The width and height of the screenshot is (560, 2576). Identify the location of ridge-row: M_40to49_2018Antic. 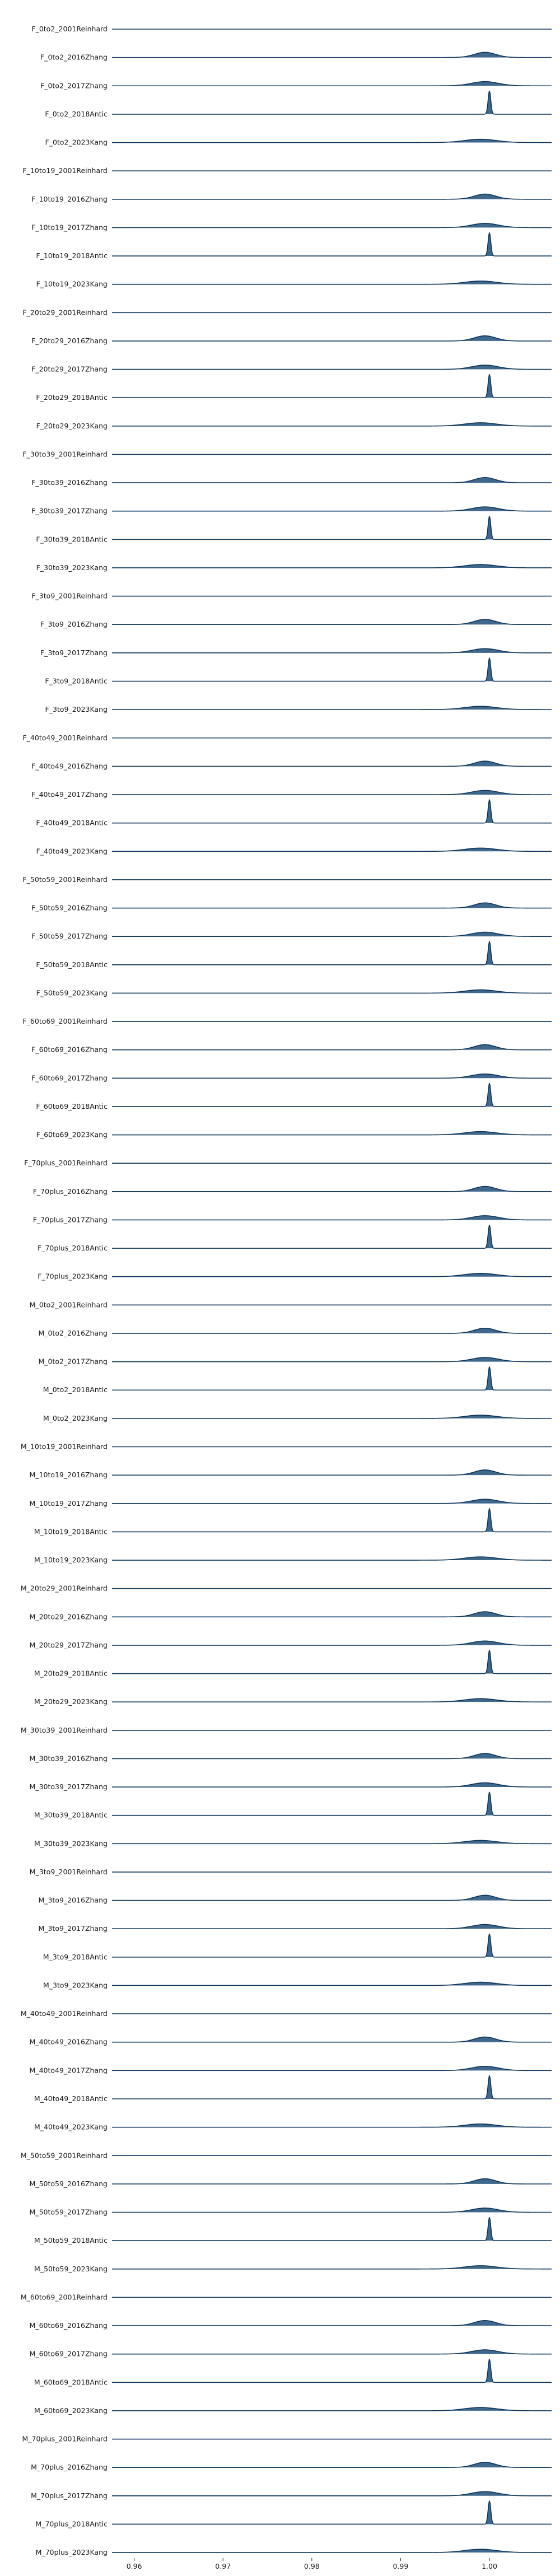
(293, 2089).